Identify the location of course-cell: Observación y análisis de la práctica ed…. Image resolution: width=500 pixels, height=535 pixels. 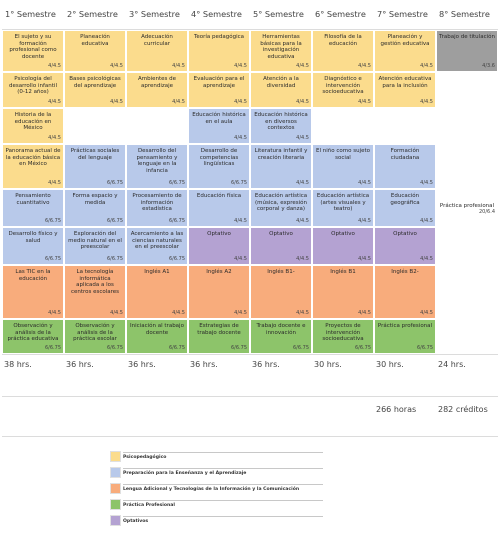
(33, 336).